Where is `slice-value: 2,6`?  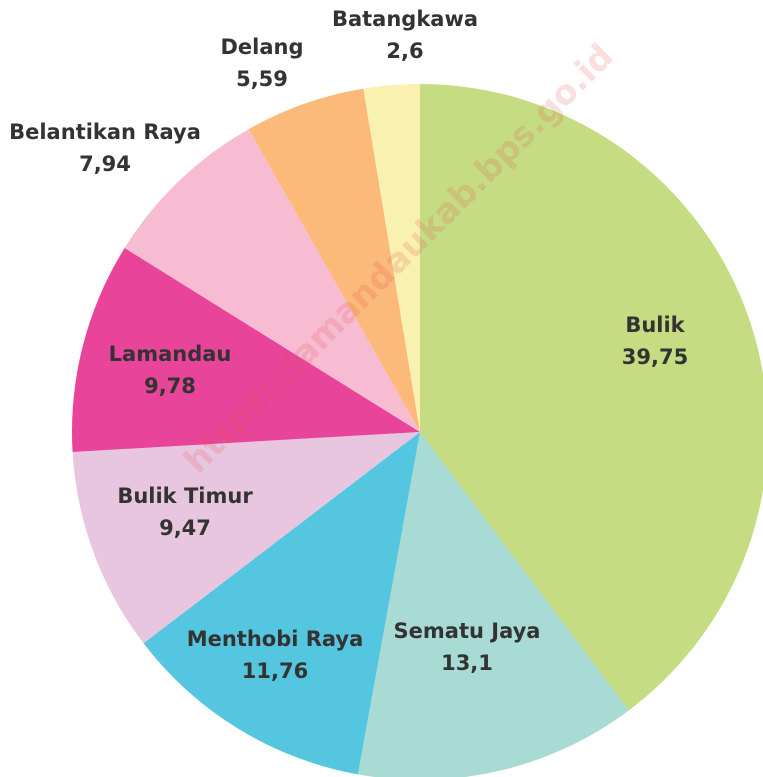 slice-value: 2,6 is located at coordinates (404, 51).